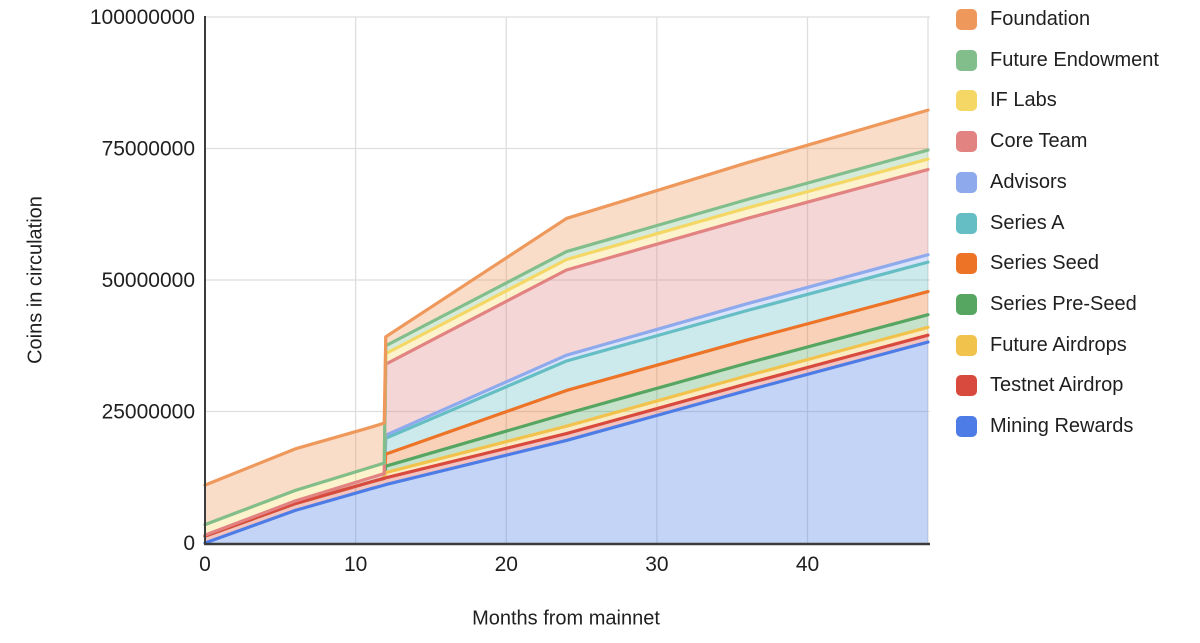  What do you see at coordinates (148, 149) in the screenshot?
I see `y-tick-label: 75000000` at bounding box center [148, 149].